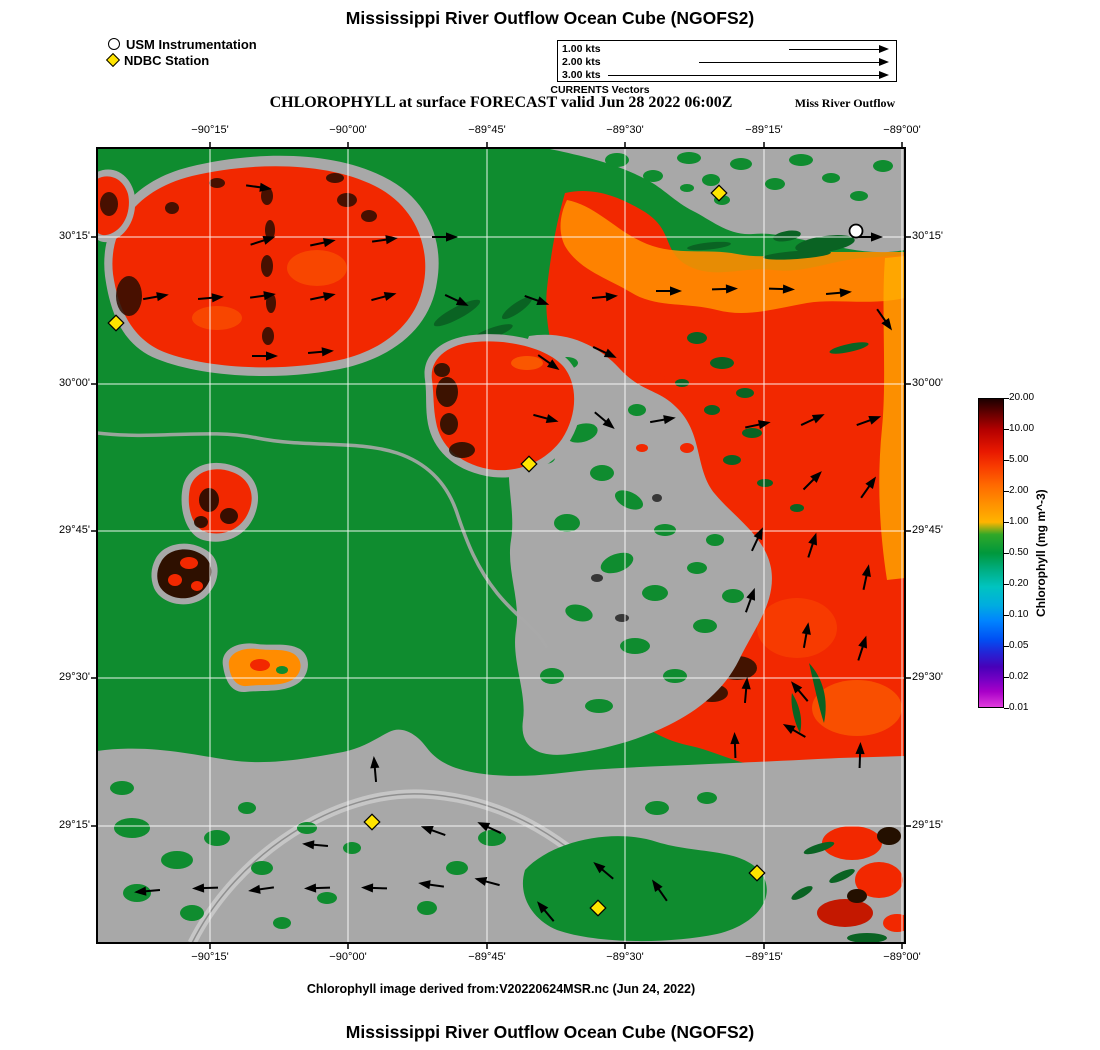  What do you see at coordinates (185, 574) in the screenshot?
I see `pond-red-patches` at bounding box center [185, 574].